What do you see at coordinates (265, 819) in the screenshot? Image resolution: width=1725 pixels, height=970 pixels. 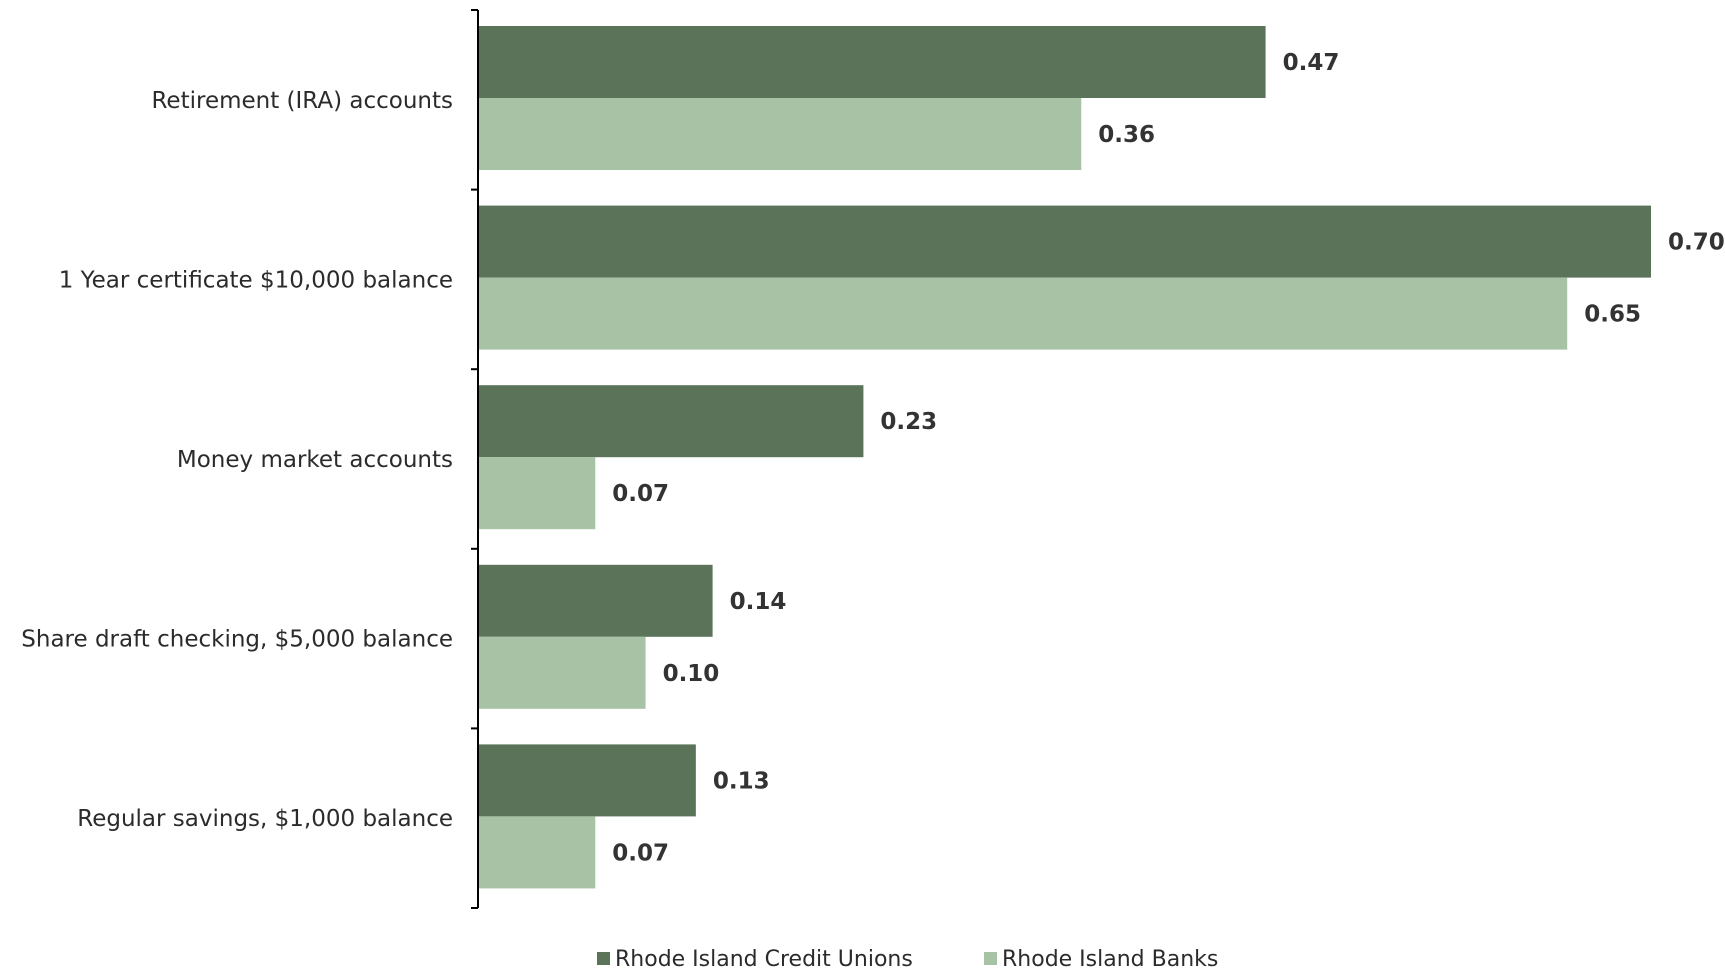 I see `category-label: Regular savings, $1,000 balance` at bounding box center [265, 819].